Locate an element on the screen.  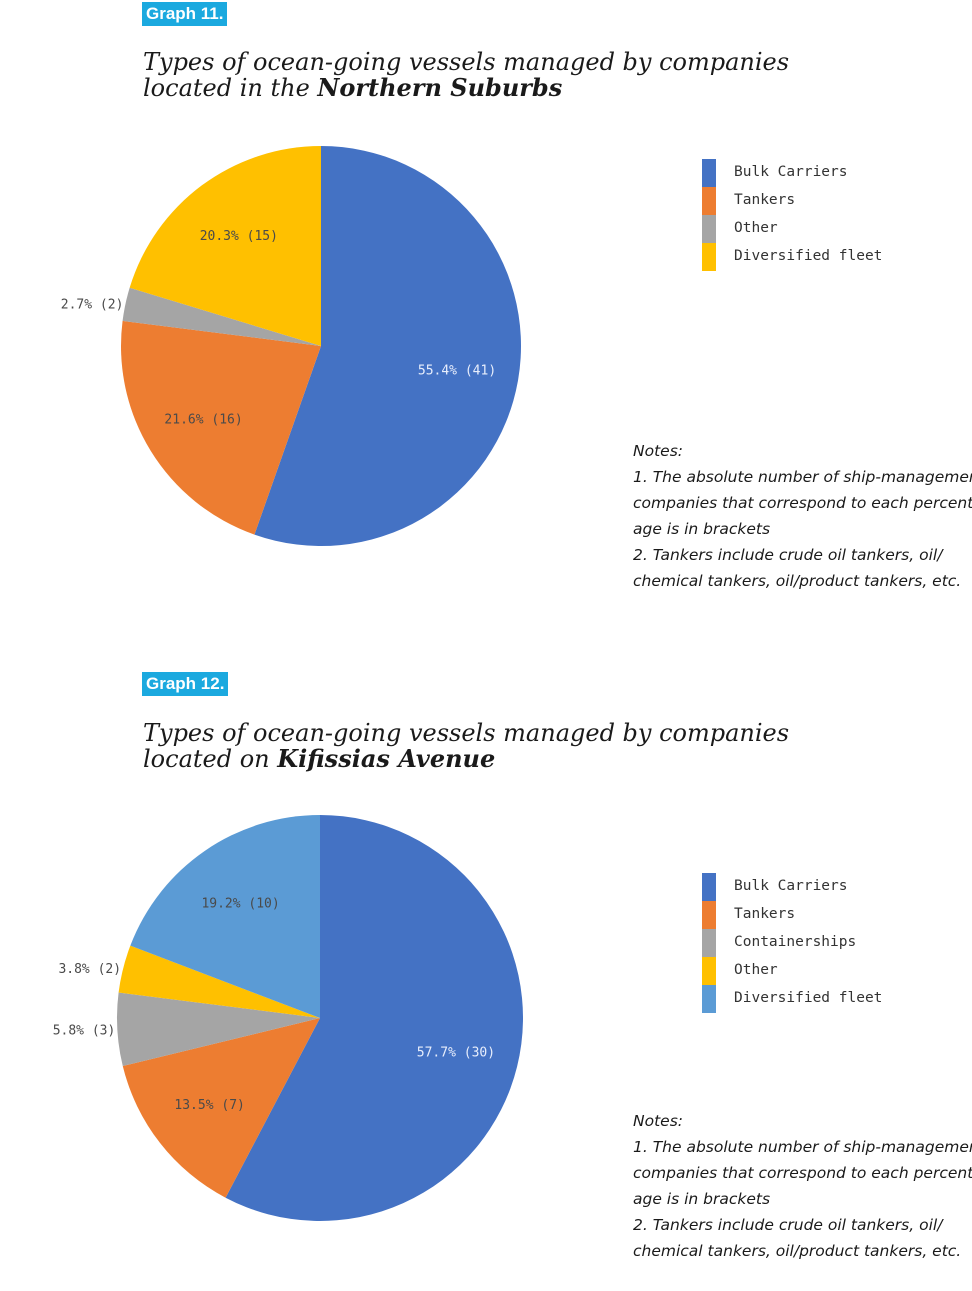
pie-data-label: 2.7% (2) is located at coordinates (92, 304).